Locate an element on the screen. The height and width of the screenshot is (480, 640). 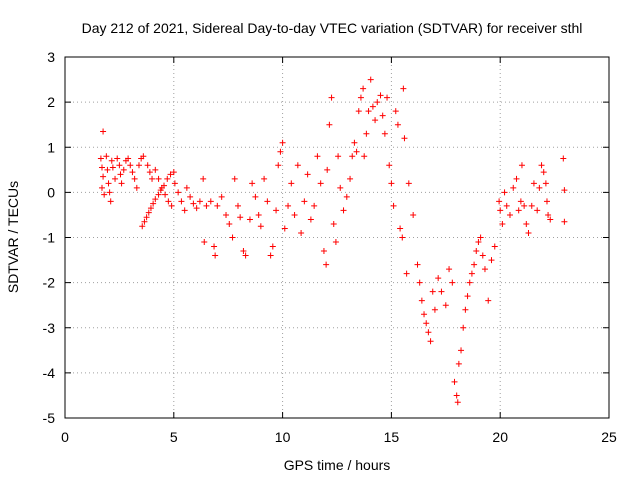
y-tick-label: 3 is located at coordinates (51, 57).